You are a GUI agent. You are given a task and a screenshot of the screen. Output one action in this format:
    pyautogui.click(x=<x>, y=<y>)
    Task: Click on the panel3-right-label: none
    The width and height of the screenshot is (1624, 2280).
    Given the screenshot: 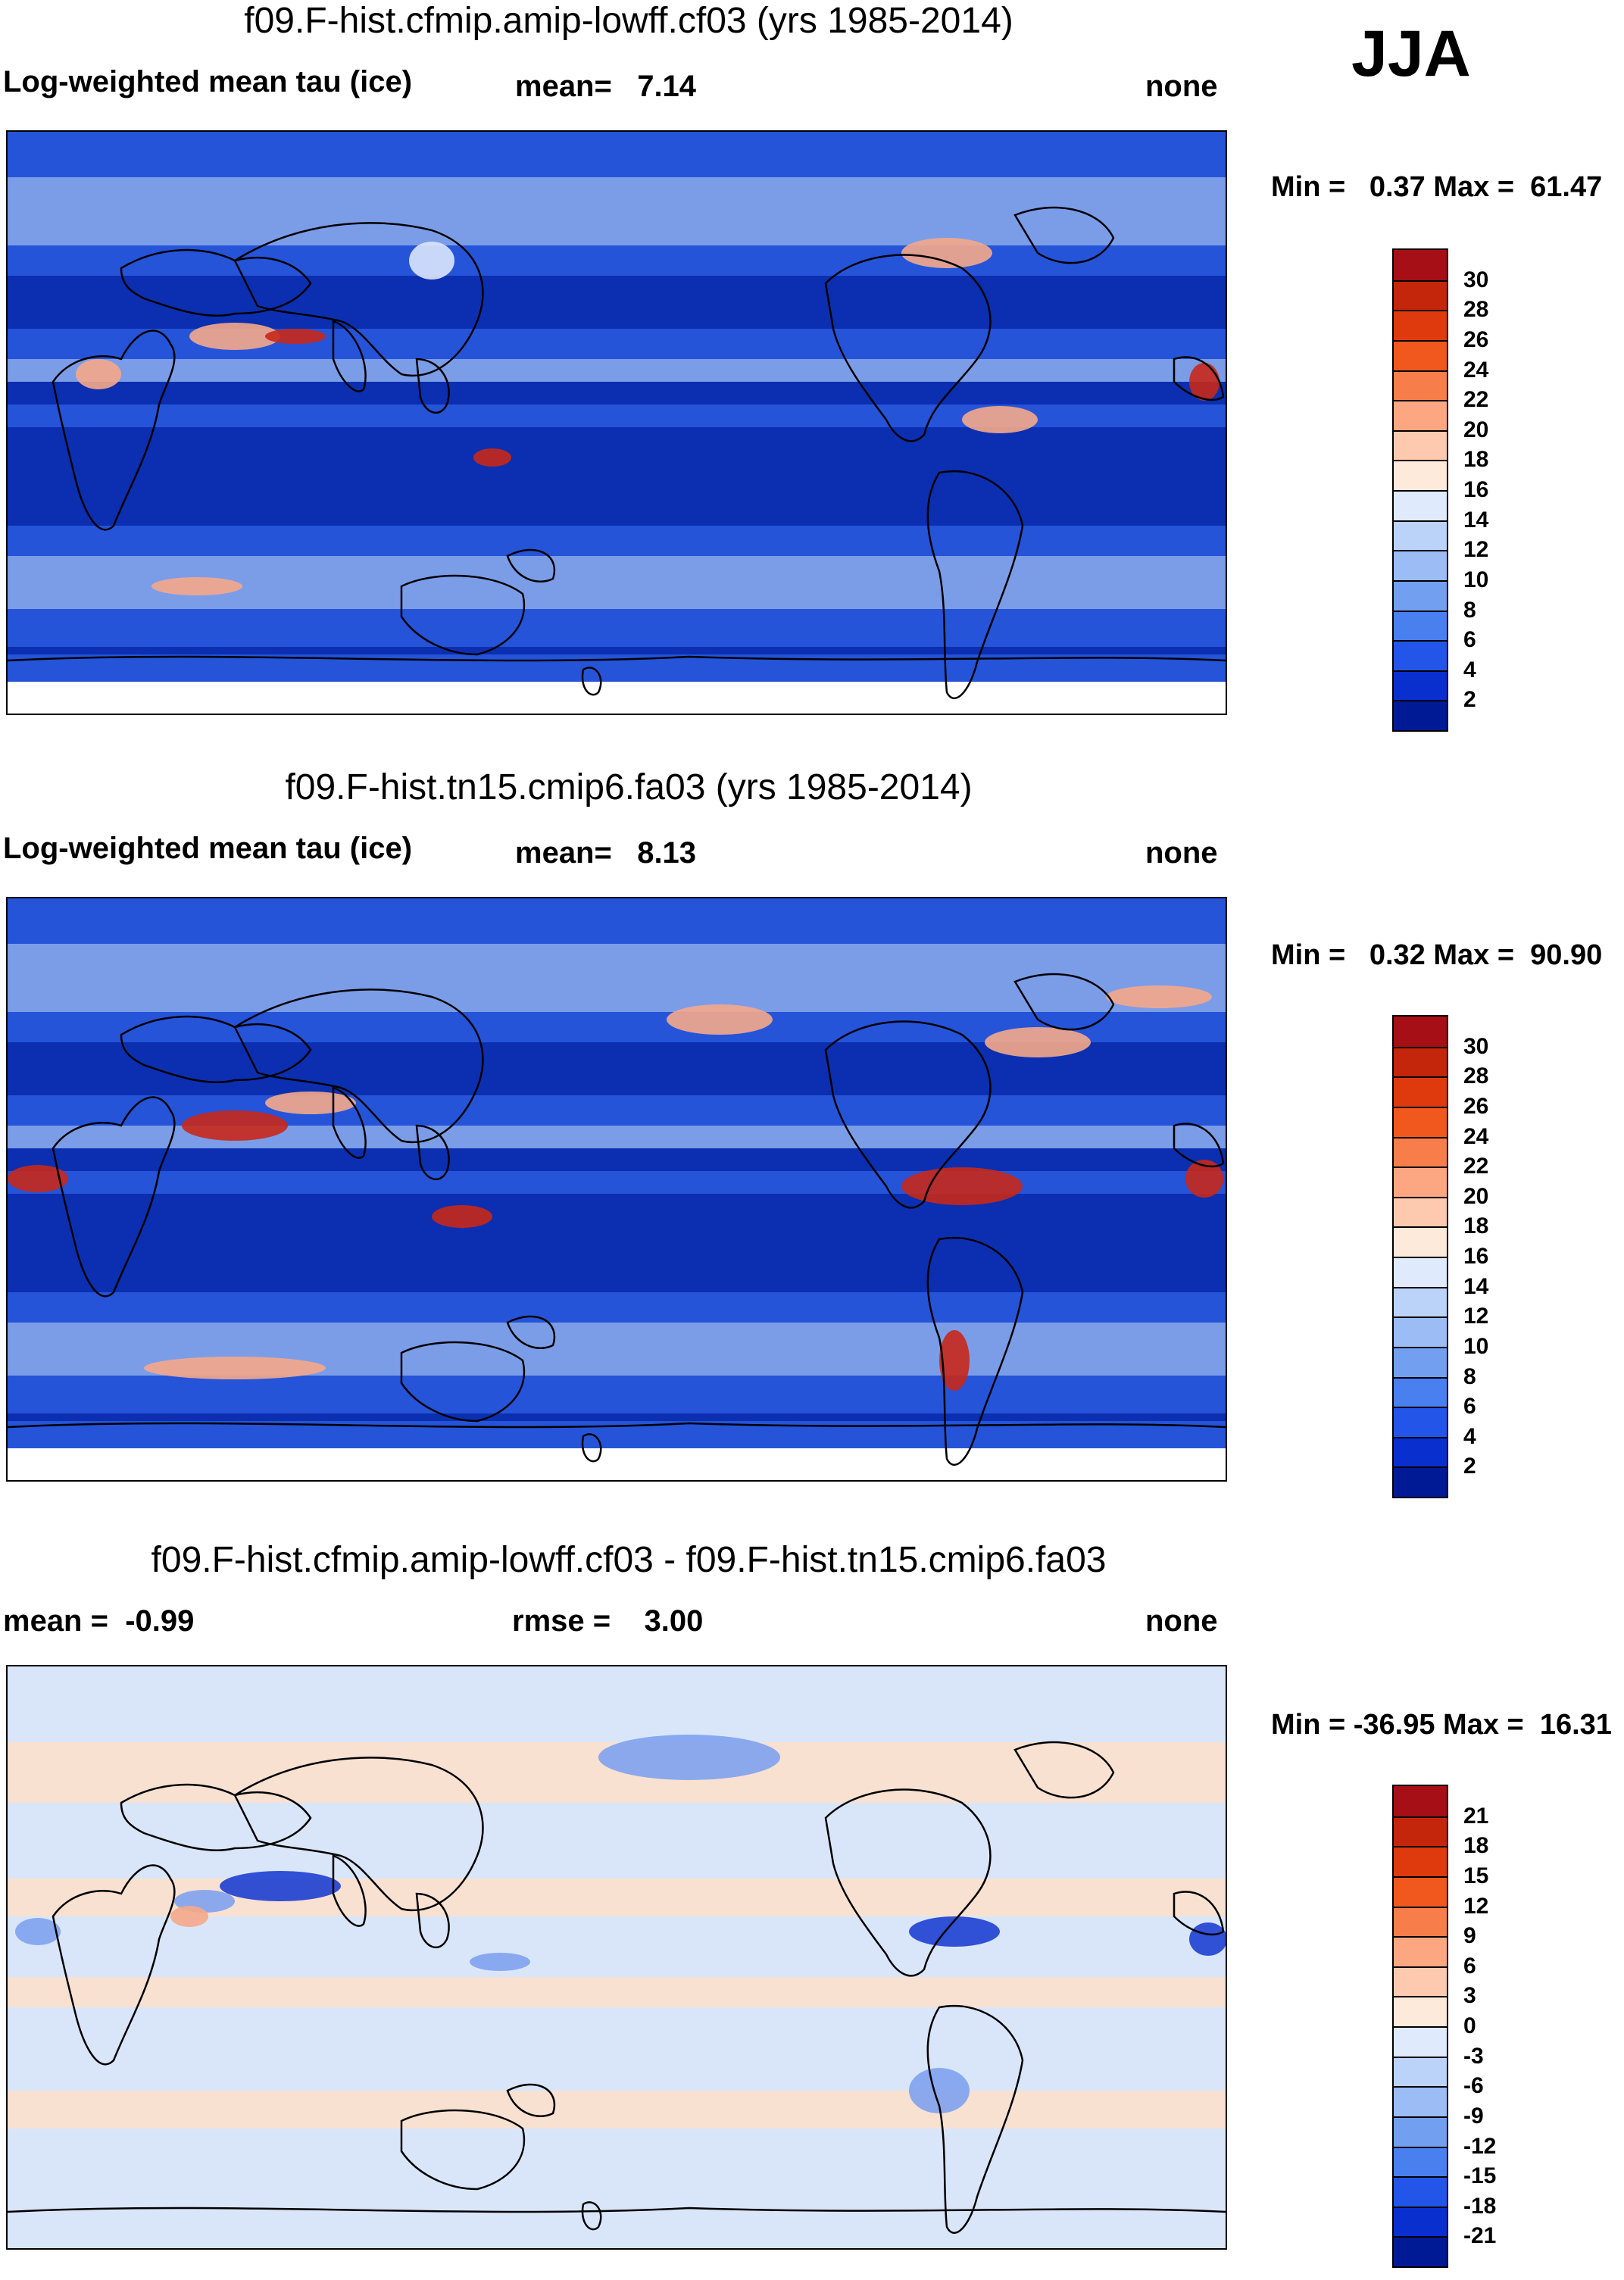 What is the action you would take?
    pyautogui.click(x=1181, y=1621)
    